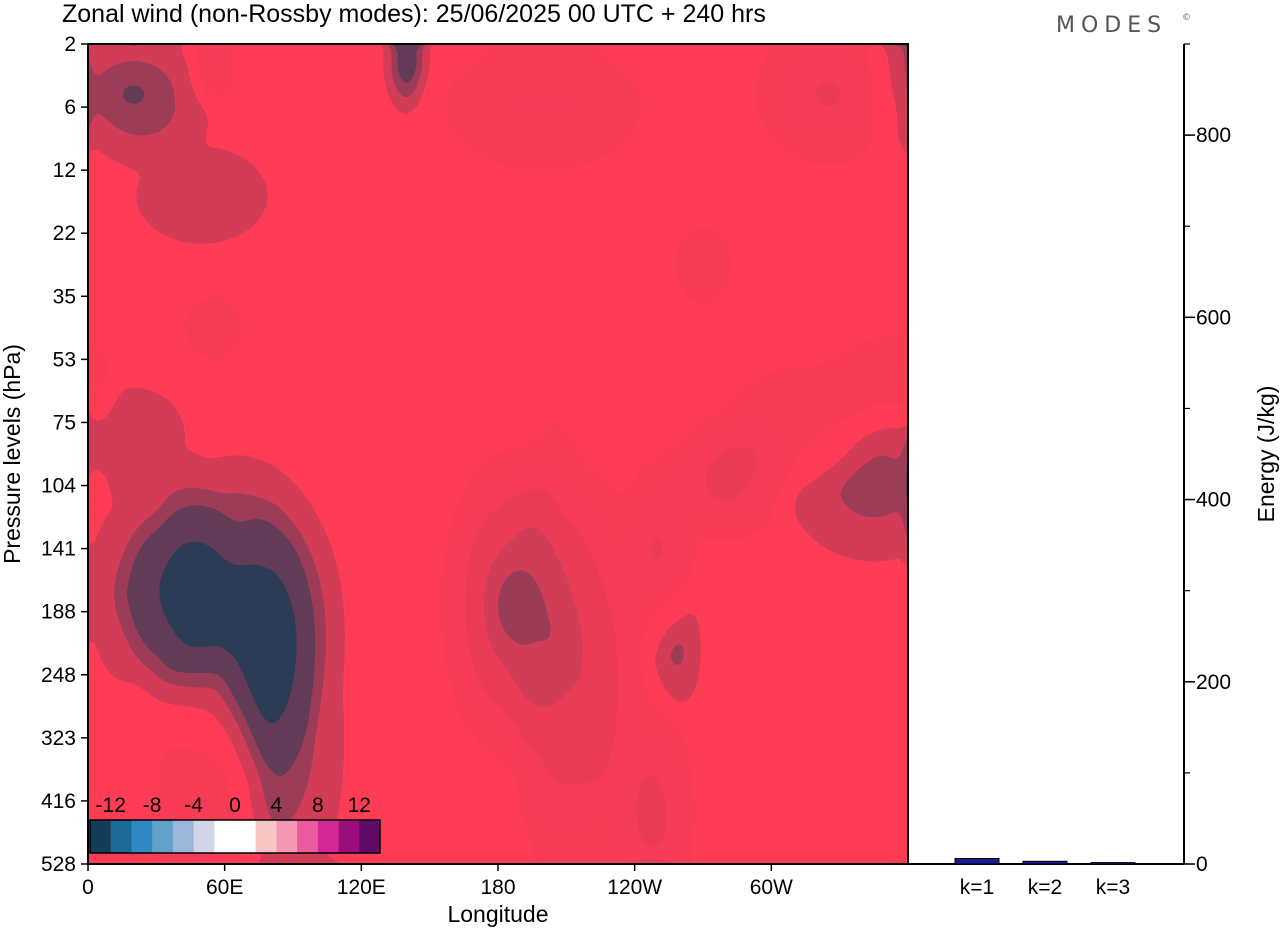 The image size is (1280, 930). What do you see at coordinates (1207, 459) in the screenshot?
I see `y-axis-energy-ticks: 0 200 400 600 800` at bounding box center [1207, 459].